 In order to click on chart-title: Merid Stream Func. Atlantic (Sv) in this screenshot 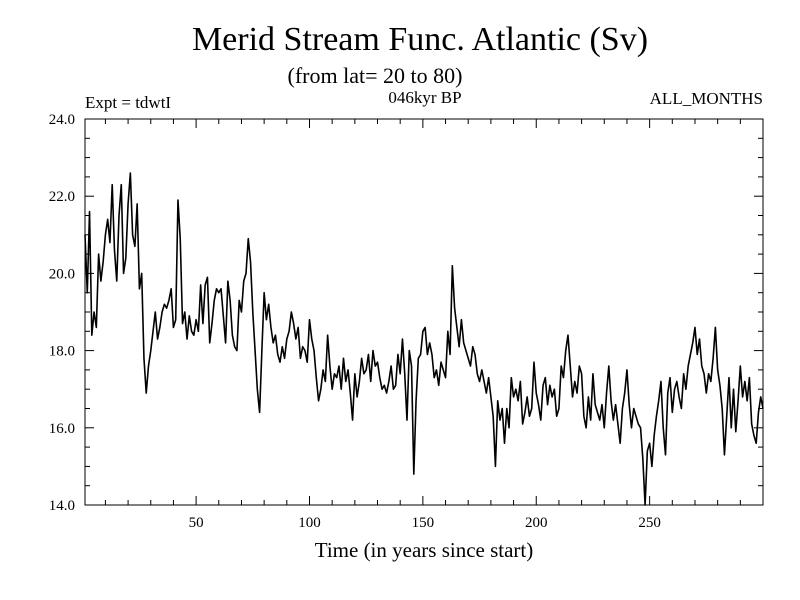, I will do `click(420, 39)`.